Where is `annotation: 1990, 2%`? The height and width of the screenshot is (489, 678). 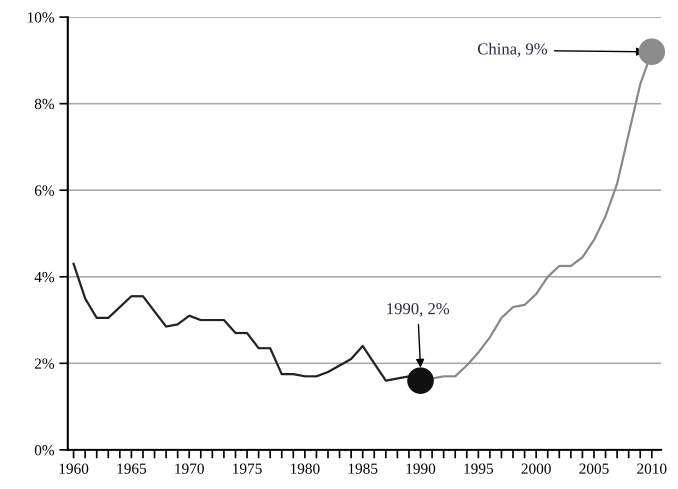
annotation: 1990, 2% is located at coordinates (418, 310).